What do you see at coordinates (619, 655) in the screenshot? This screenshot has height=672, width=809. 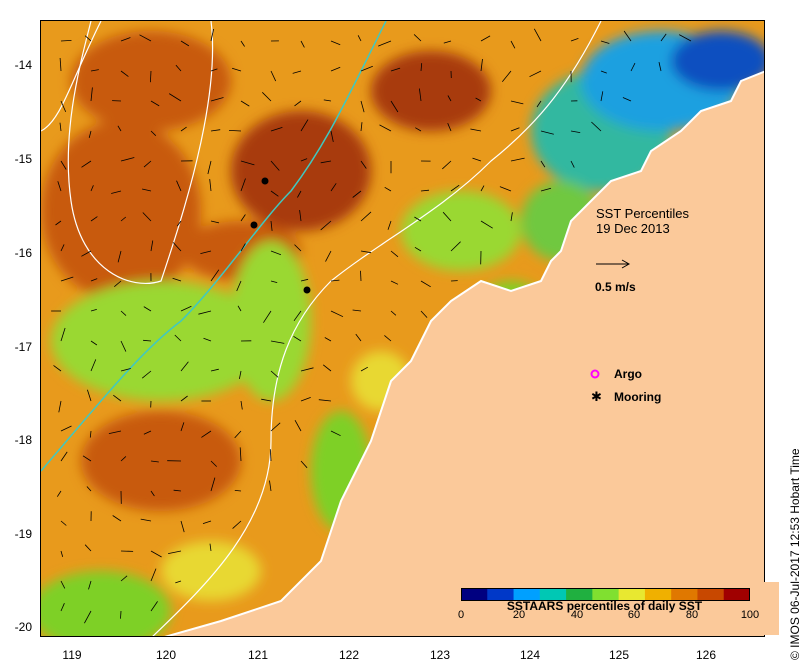 I see `x-tick-label: 125` at bounding box center [619, 655].